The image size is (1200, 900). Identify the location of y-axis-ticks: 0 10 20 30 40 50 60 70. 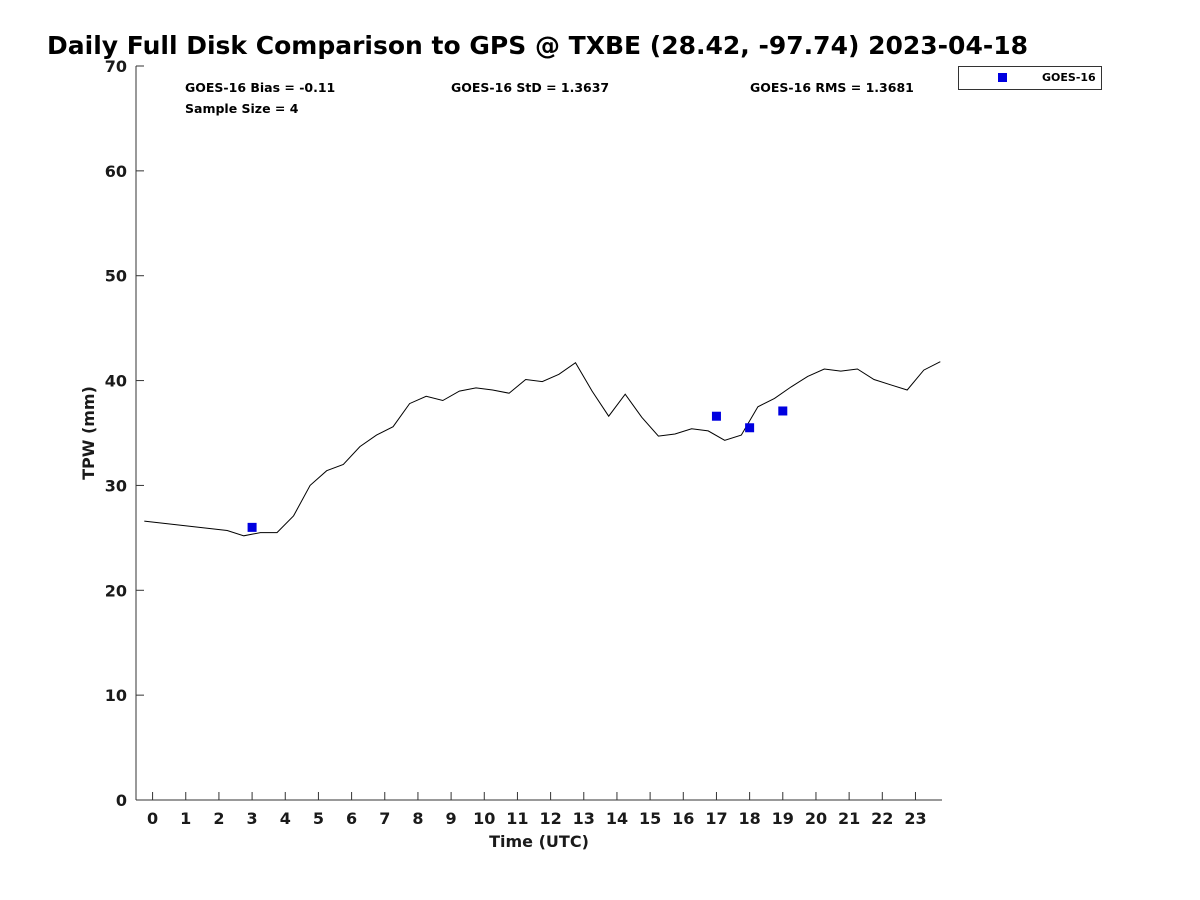
(124, 433).